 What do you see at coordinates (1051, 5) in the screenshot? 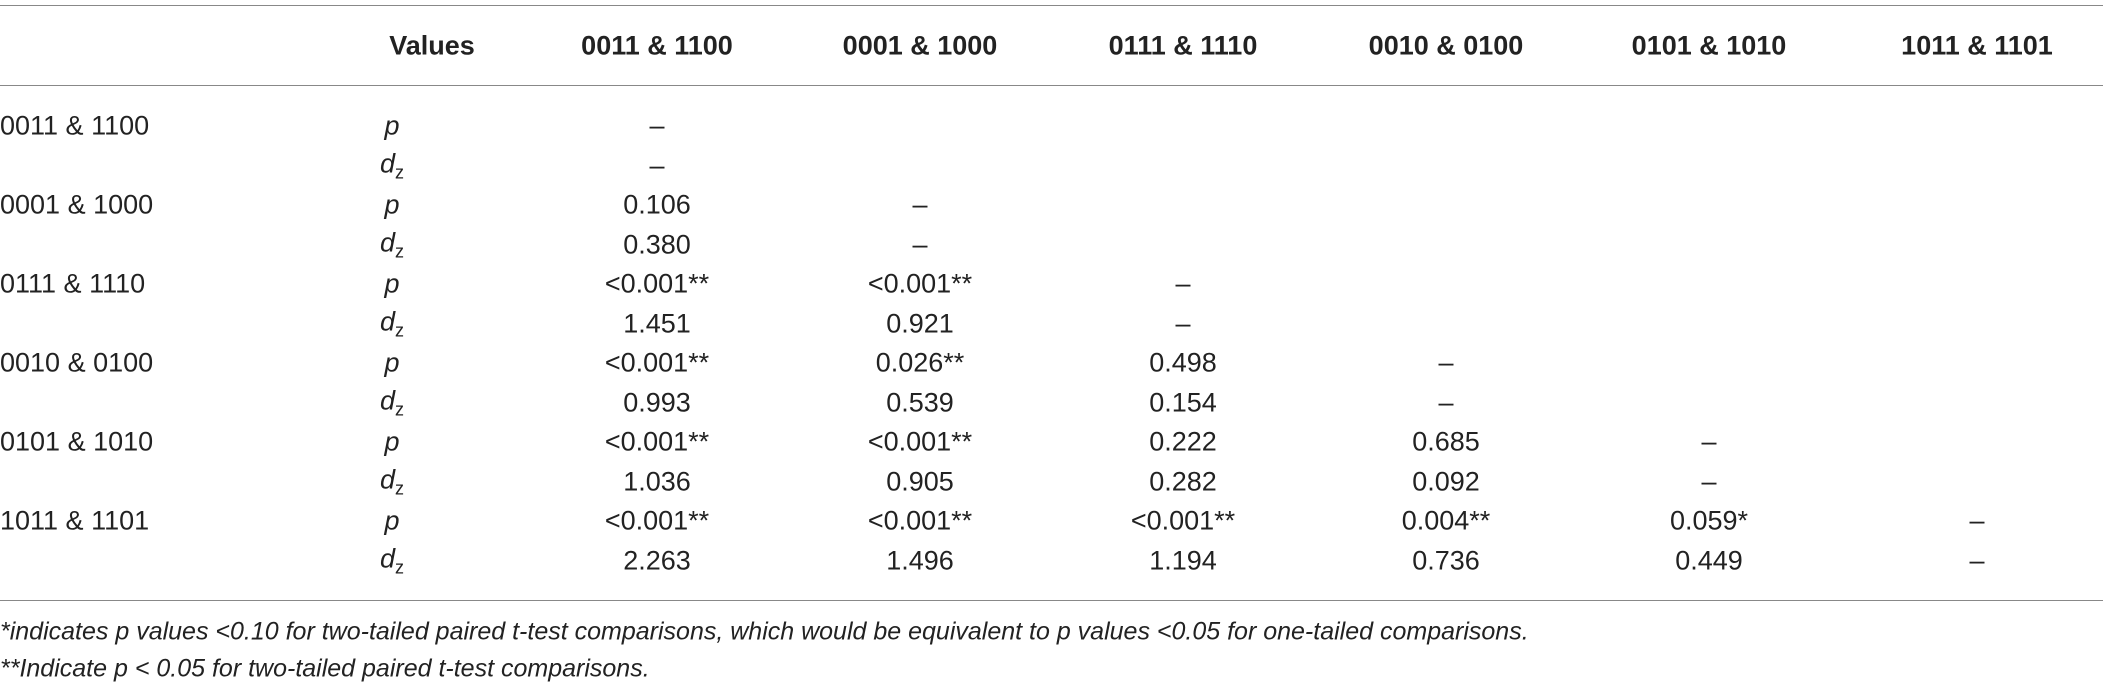
I see `top-rule` at bounding box center [1051, 5].